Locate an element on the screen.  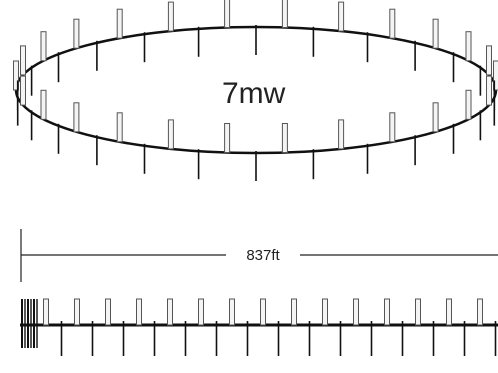
ring-power-label: 7mw is located at coordinates (254, 93).